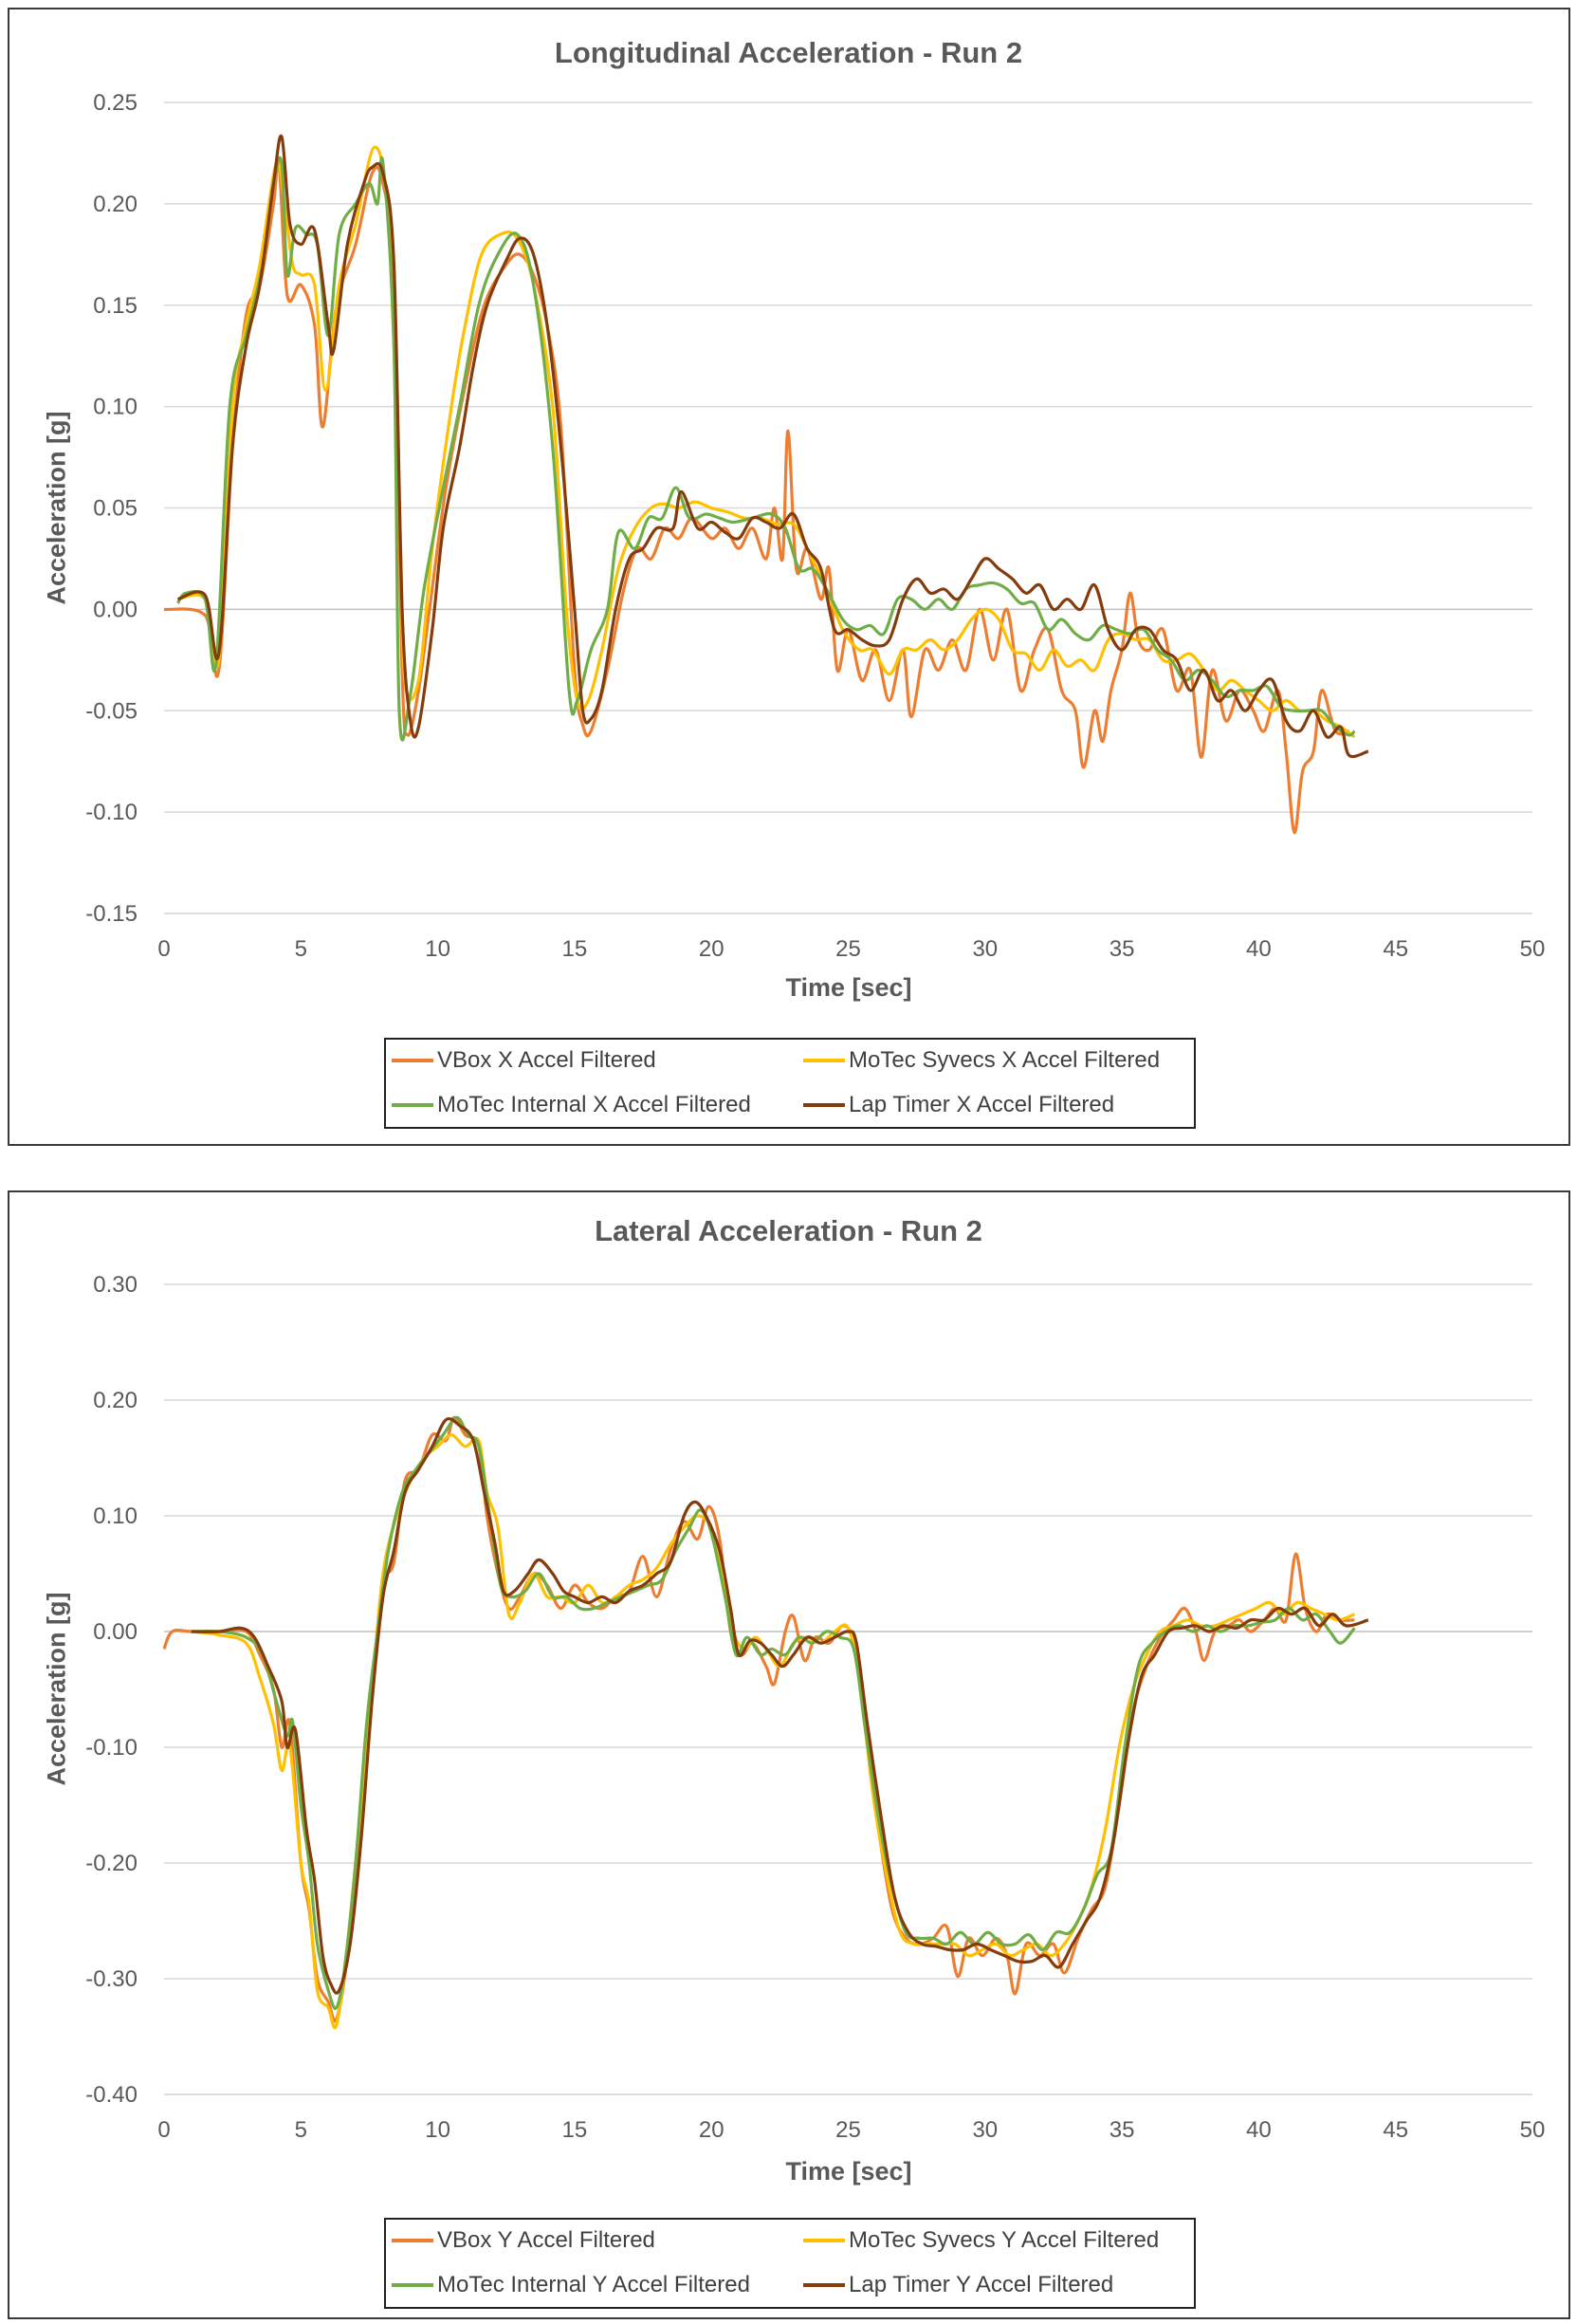 The height and width of the screenshot is (2324, 1577). What do you see at coordinates (982, 1105) in the screenshot?
I see `legend-label: Lap Timer X Accel Filtered` at bounding box center [982, 1105].